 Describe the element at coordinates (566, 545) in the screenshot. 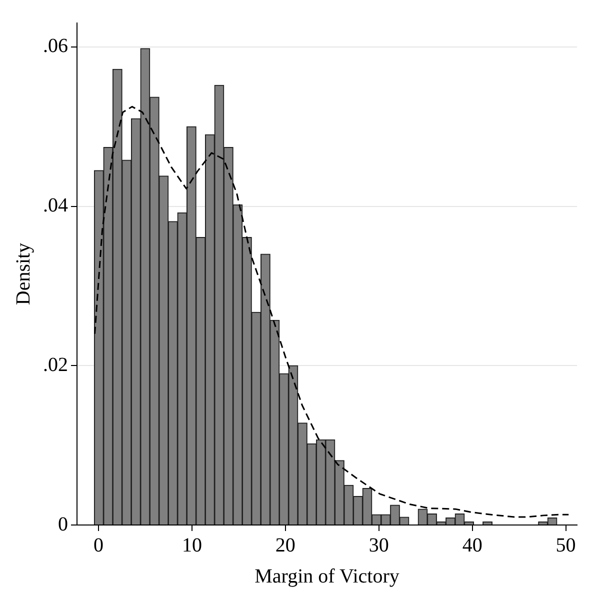

I see `x-tick-label: 50` at that location.